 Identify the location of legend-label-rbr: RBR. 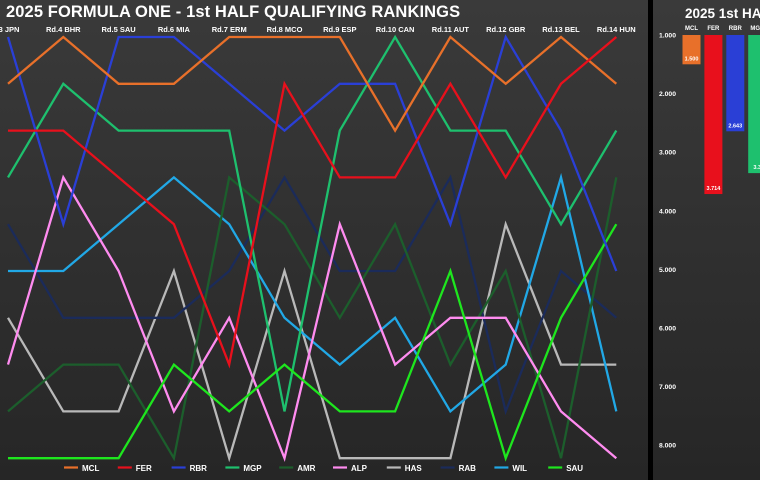
(199, 468).